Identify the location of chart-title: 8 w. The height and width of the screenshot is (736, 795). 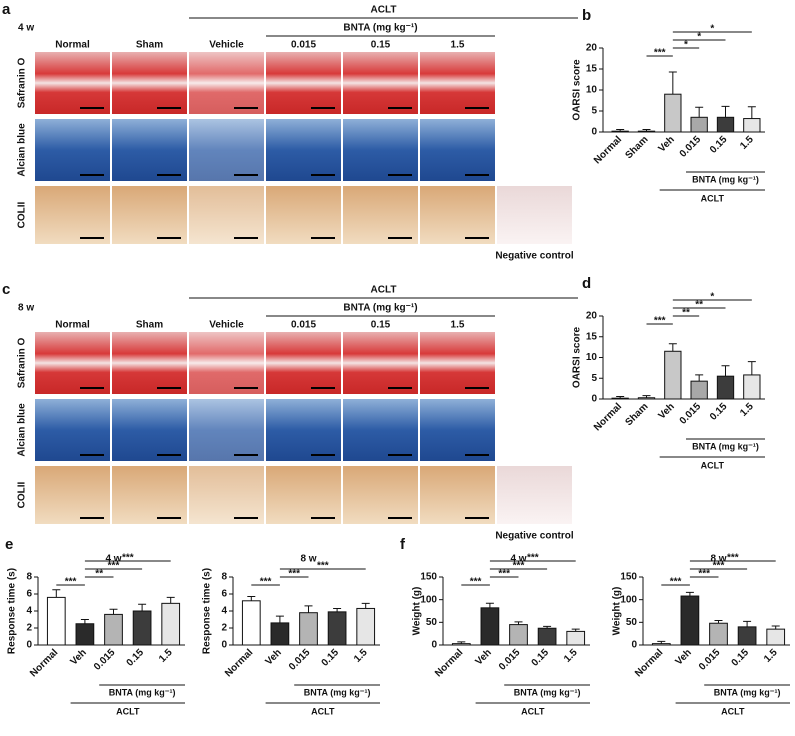
(718, 559).